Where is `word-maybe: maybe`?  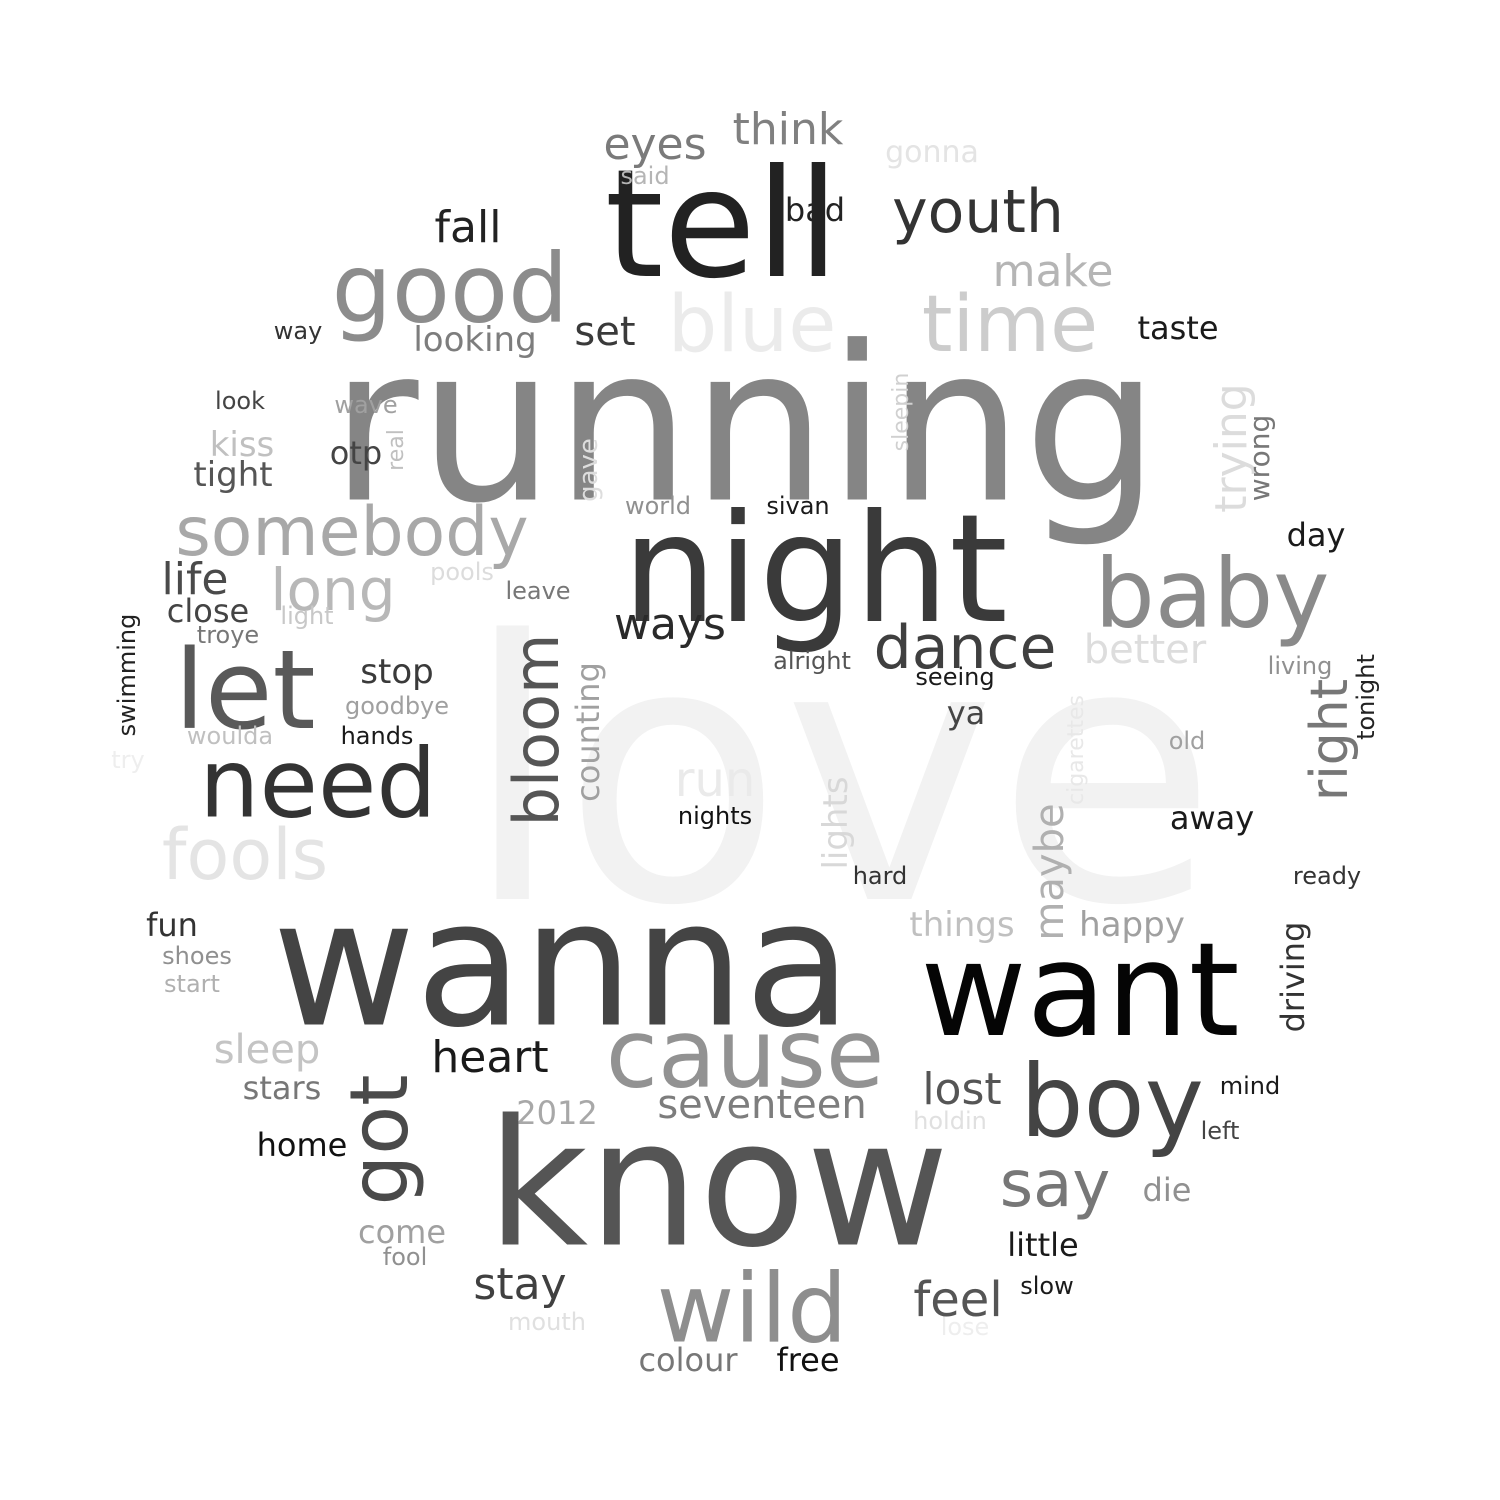 word-maybe: maybe is located at coordinates (1050, 872).